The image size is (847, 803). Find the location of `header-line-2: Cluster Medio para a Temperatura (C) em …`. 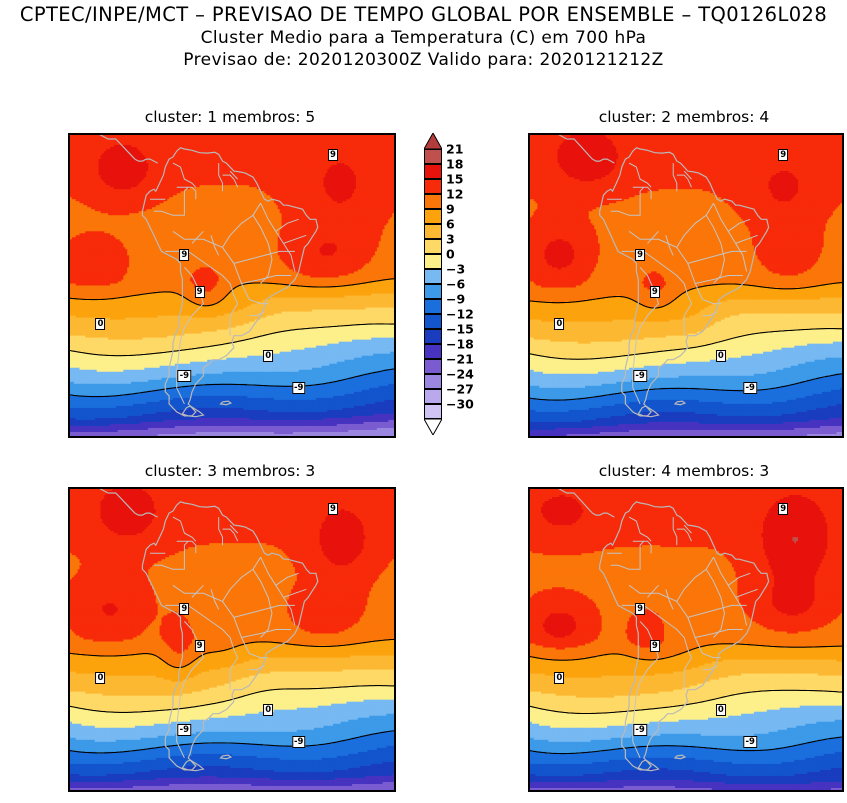

header-line-2: Cluster Medio para a Temperatura (C) em … is located at coordinates (423, 38).